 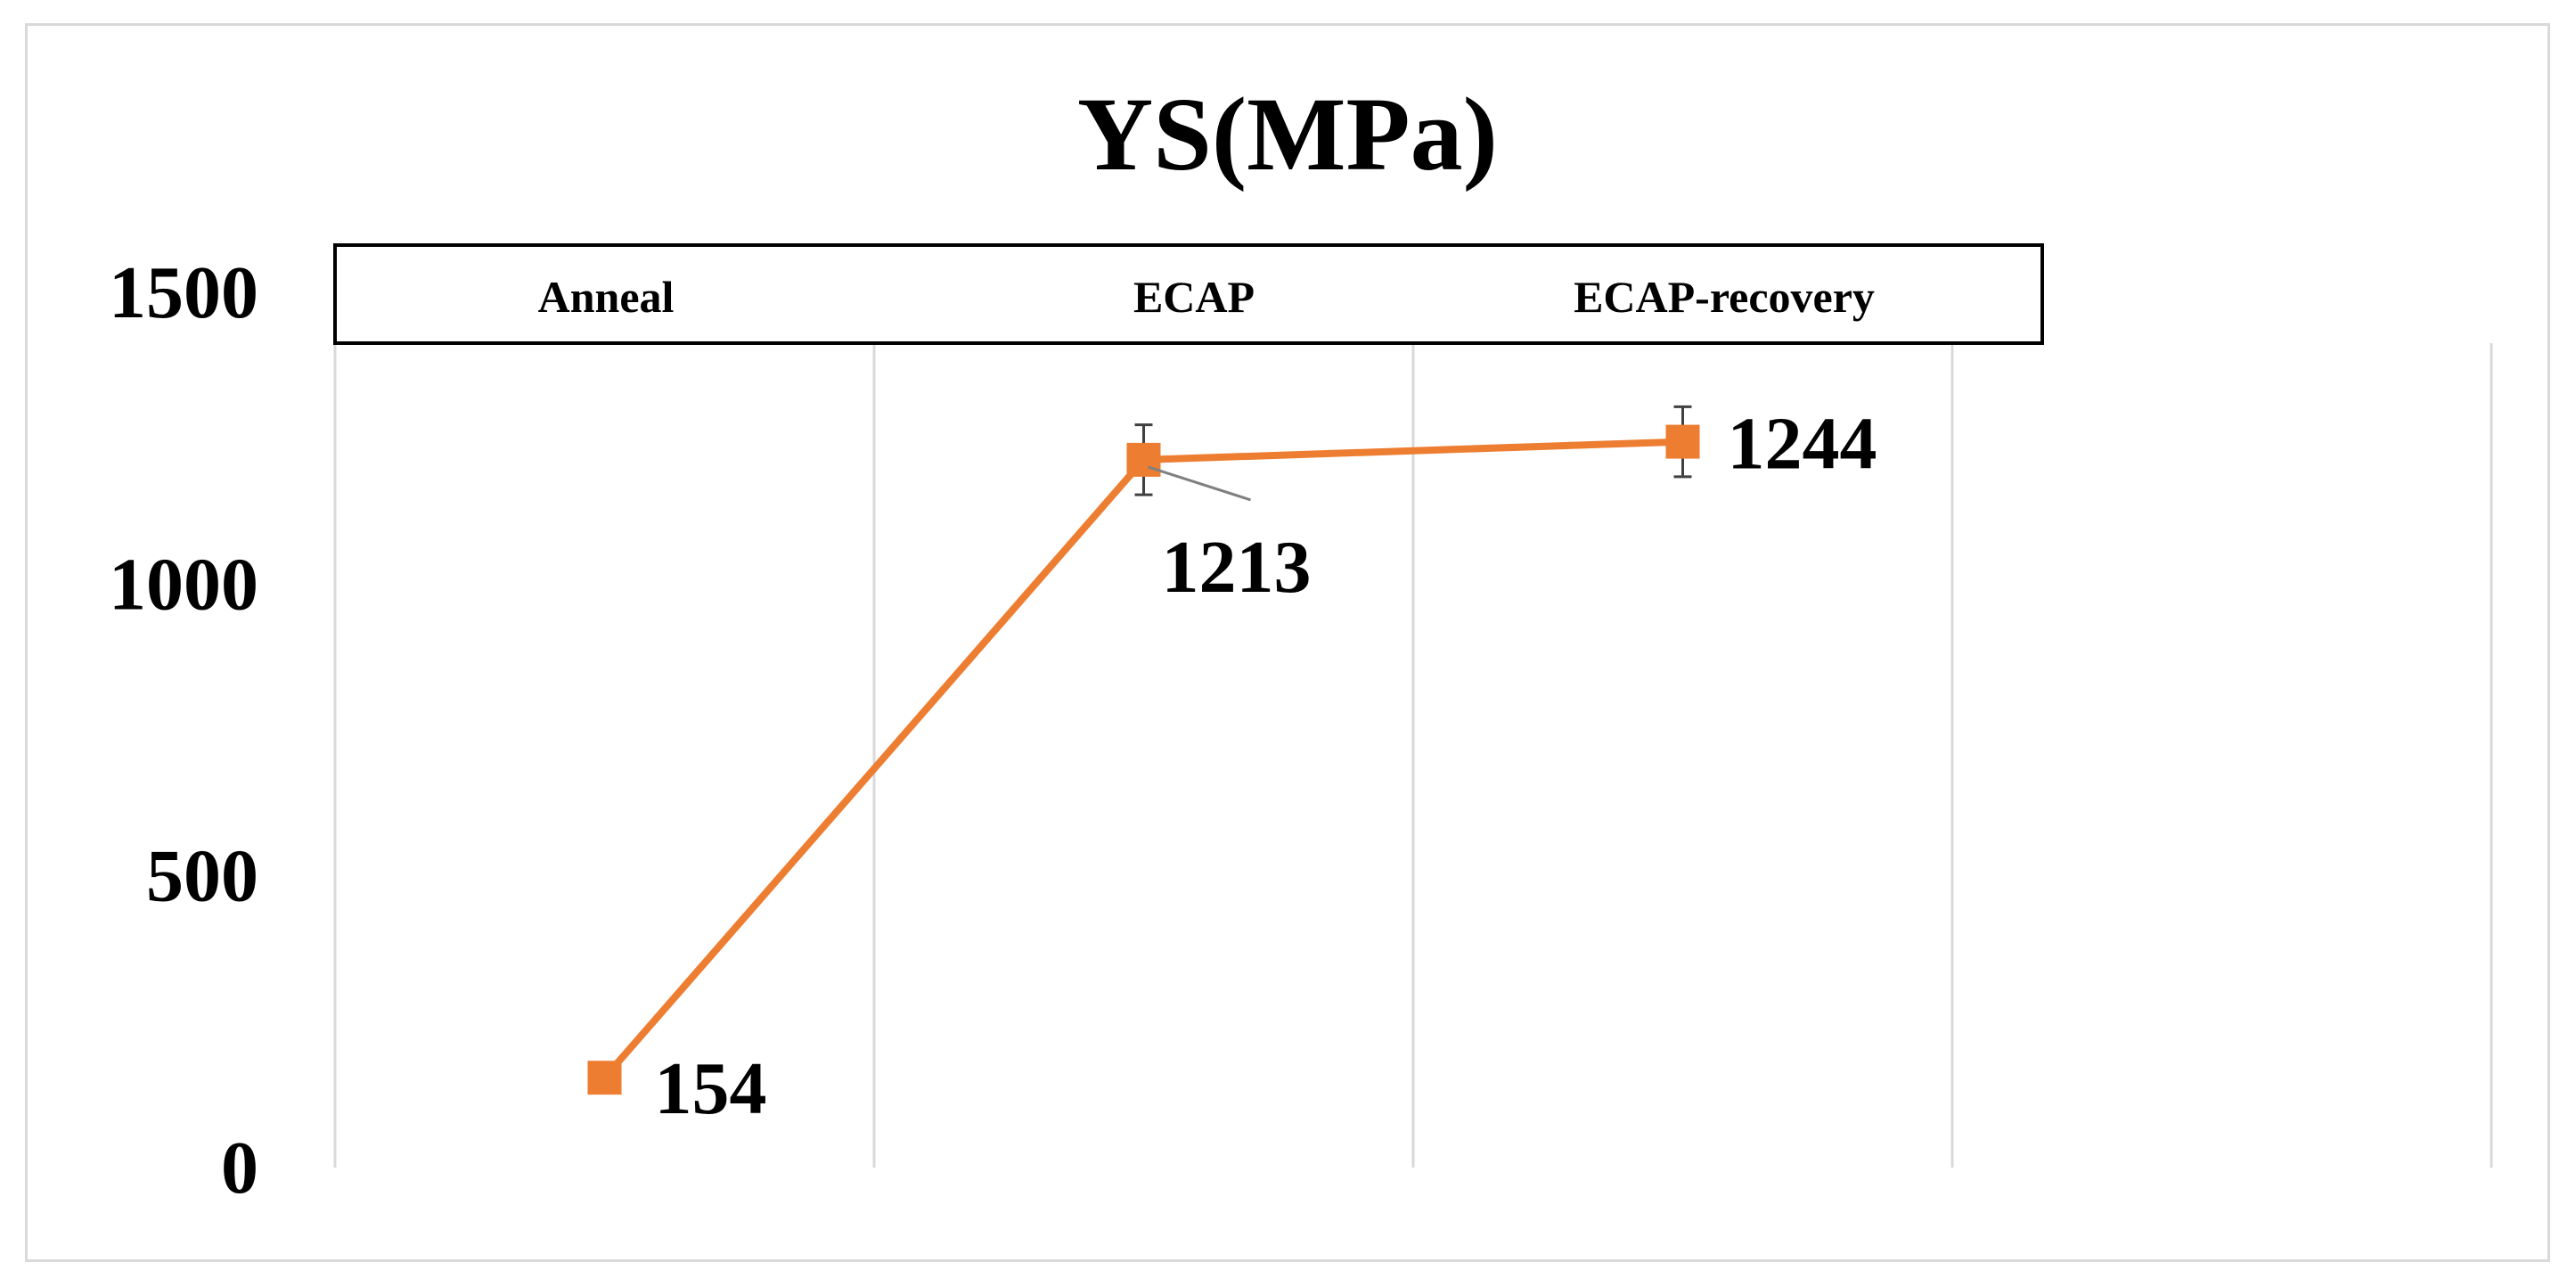 I want to click on y-tick-label: 0, so click(x=239, y=1168).